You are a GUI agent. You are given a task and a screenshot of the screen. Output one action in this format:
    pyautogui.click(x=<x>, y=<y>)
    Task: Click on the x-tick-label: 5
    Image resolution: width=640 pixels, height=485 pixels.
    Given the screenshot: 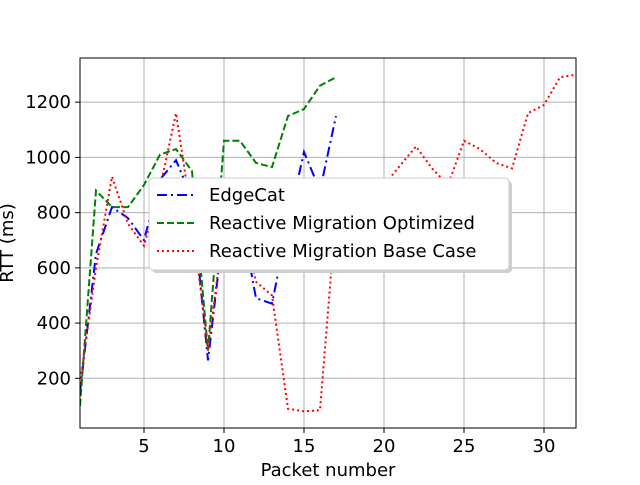 What is the action you would take?
    pyautogui.click(x=143, y=446)
    